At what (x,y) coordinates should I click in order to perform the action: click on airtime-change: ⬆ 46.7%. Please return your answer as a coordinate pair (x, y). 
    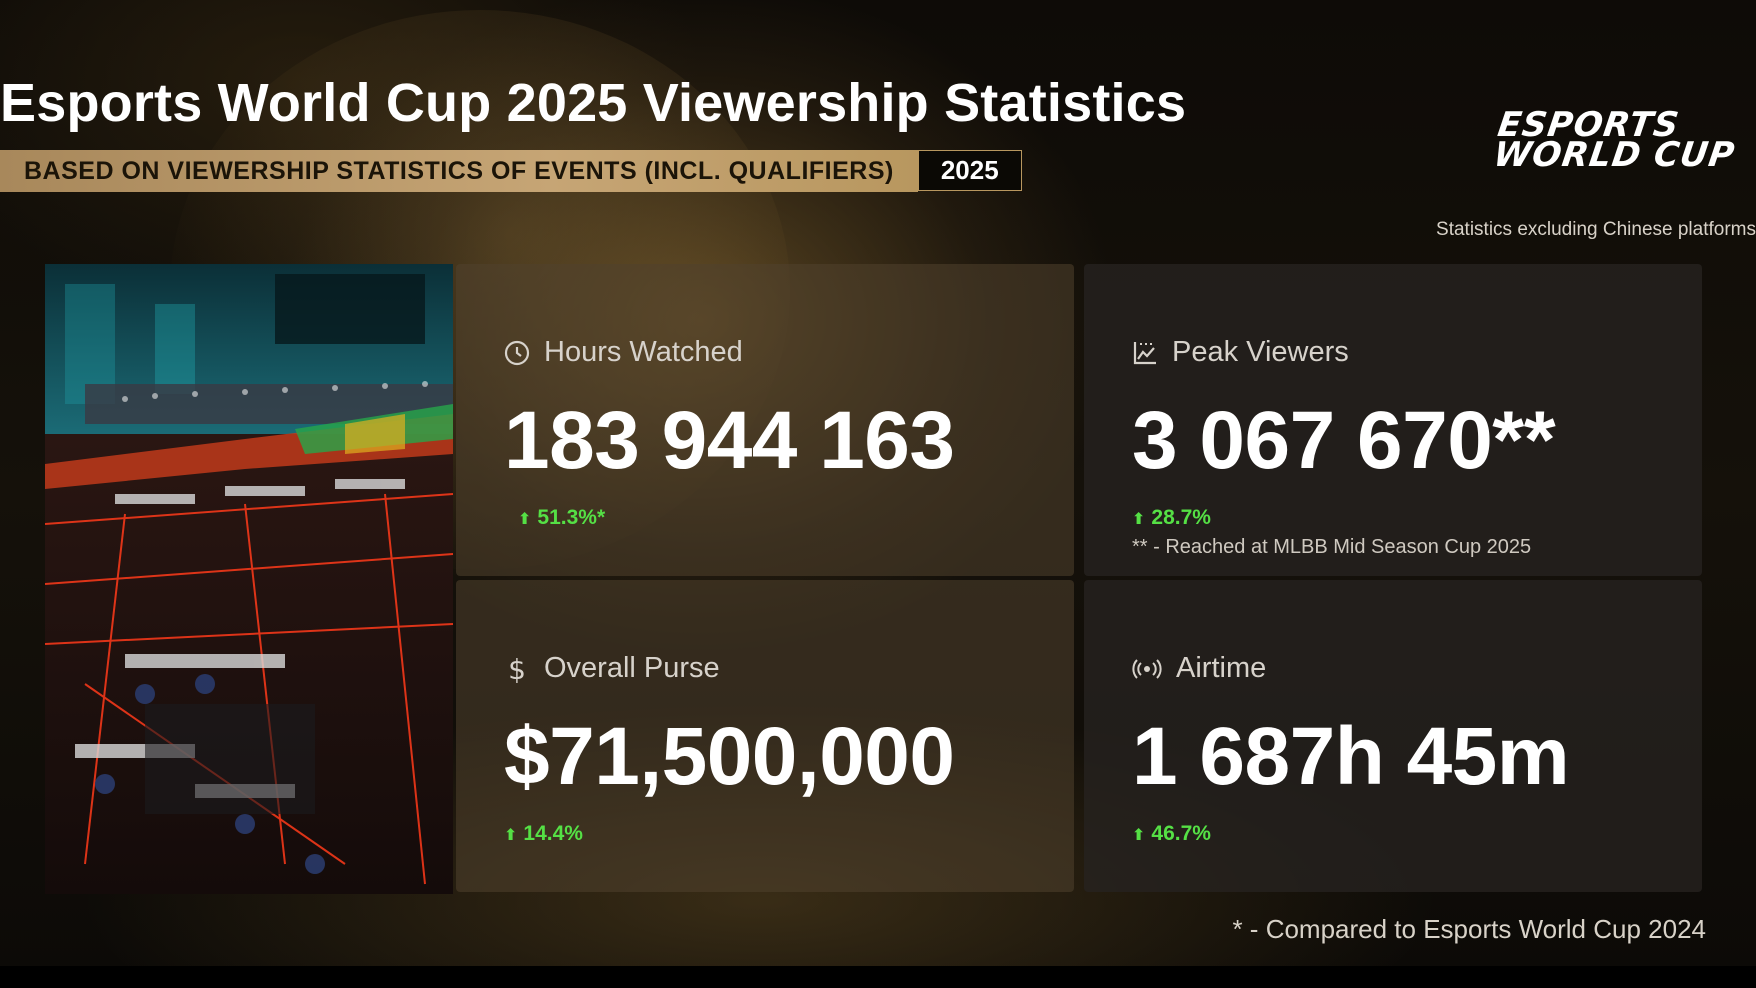
    Looking at the image, I should click on (1171, 834).